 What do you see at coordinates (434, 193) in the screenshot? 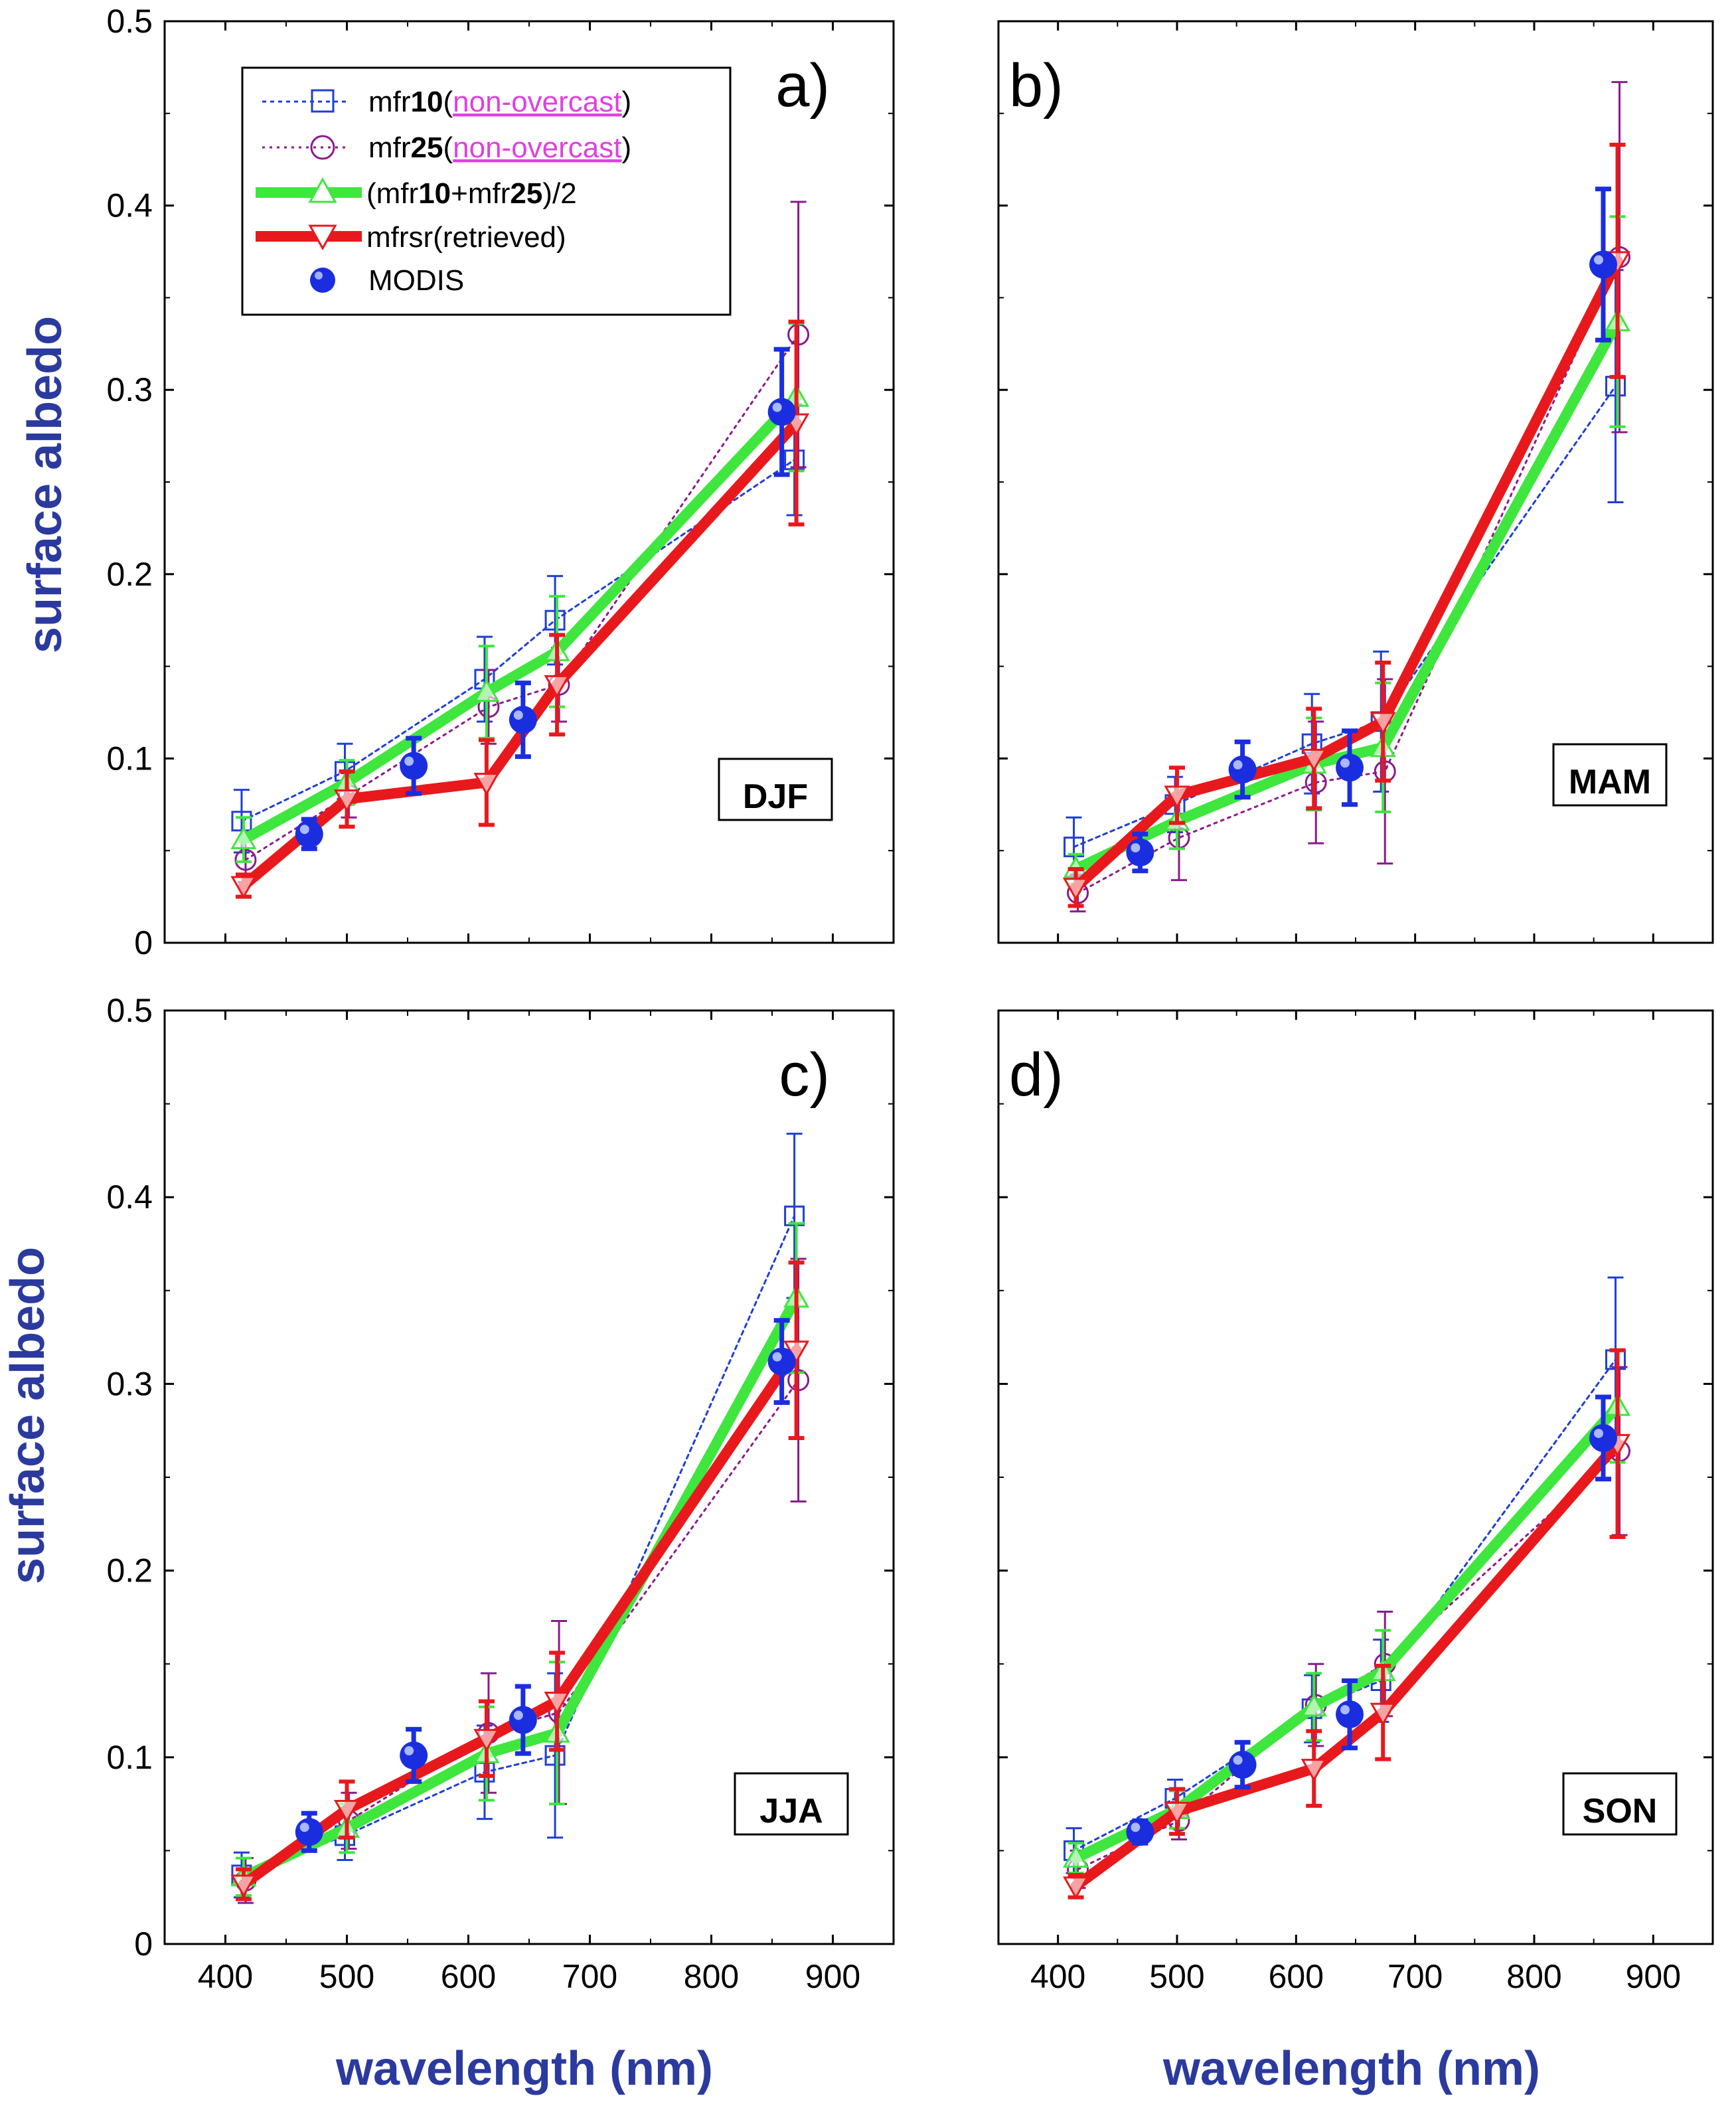
I see `legend-text-avg-b: 10` at bounding box center [434, 193].